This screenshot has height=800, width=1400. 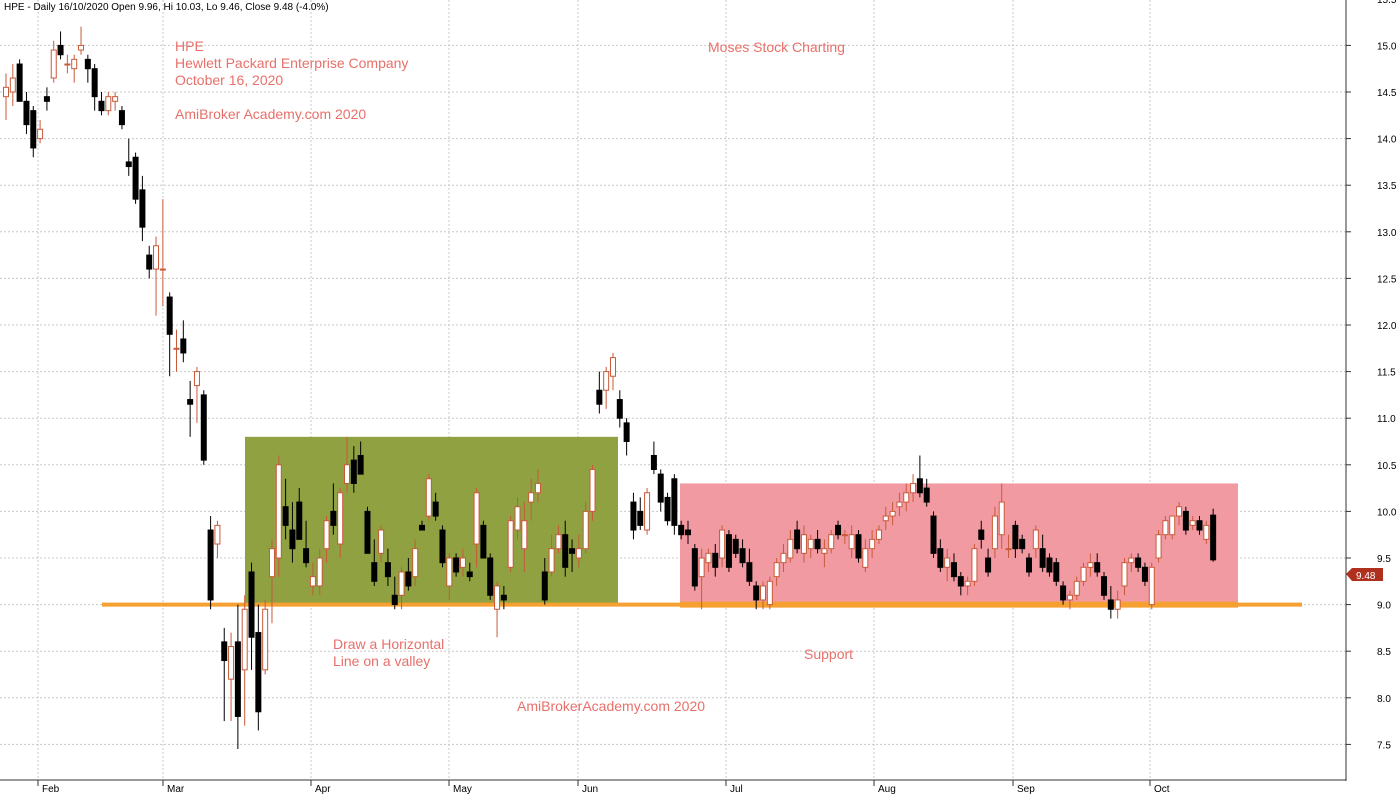 What do you see at coordinates (828, 654) in the screenshot?
I see `annotation-support: Support` at bounding box center [828, 654].